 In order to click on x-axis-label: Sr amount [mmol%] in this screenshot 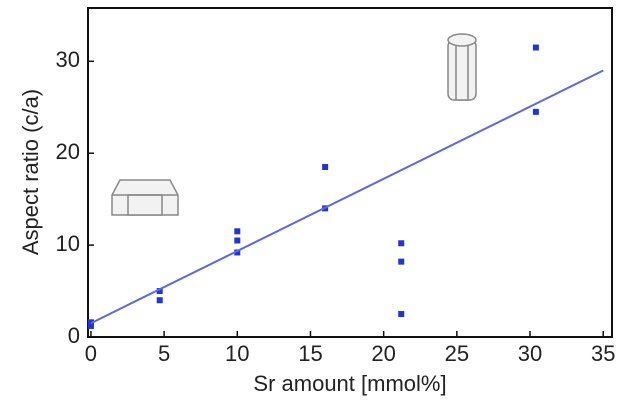, I will do `click(349, 383)`.